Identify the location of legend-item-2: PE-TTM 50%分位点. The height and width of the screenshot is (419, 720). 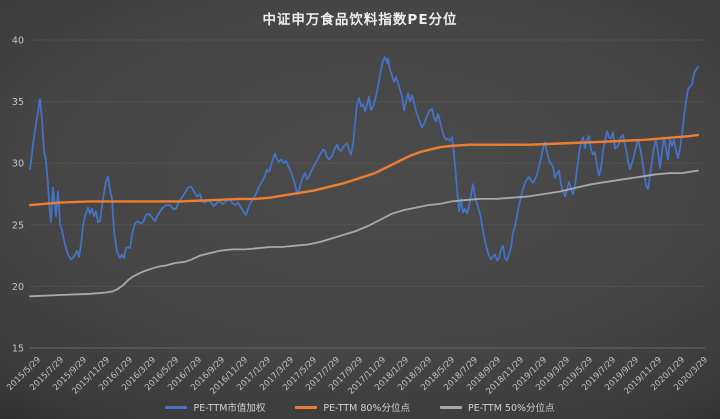
(497, 407).